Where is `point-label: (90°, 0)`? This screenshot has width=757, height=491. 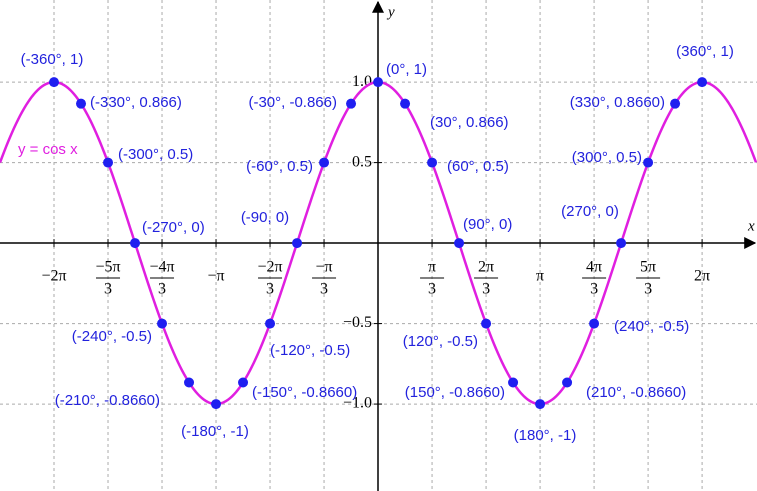 point-label: (90°, 0) is located at coordinates (487, 224).